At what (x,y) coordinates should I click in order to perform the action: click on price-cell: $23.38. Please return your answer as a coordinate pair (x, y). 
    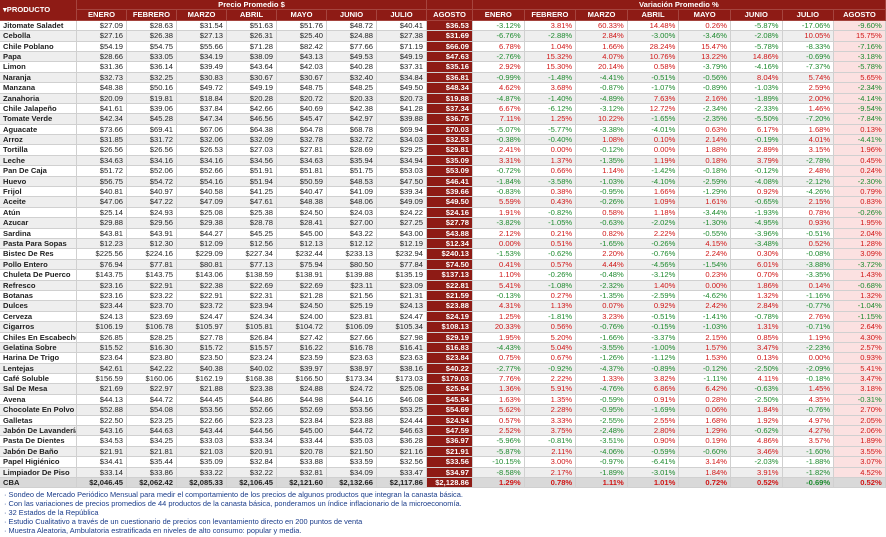
    Looking at the image, I should click on (252, 389).